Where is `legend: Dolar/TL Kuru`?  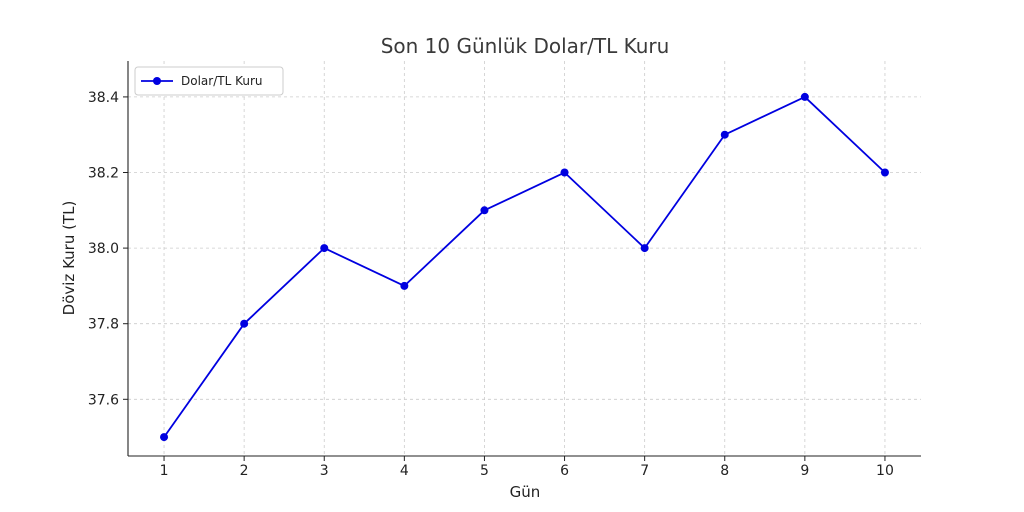 legend: Dolar/TL Kuru is located at coordinates (209, 81).